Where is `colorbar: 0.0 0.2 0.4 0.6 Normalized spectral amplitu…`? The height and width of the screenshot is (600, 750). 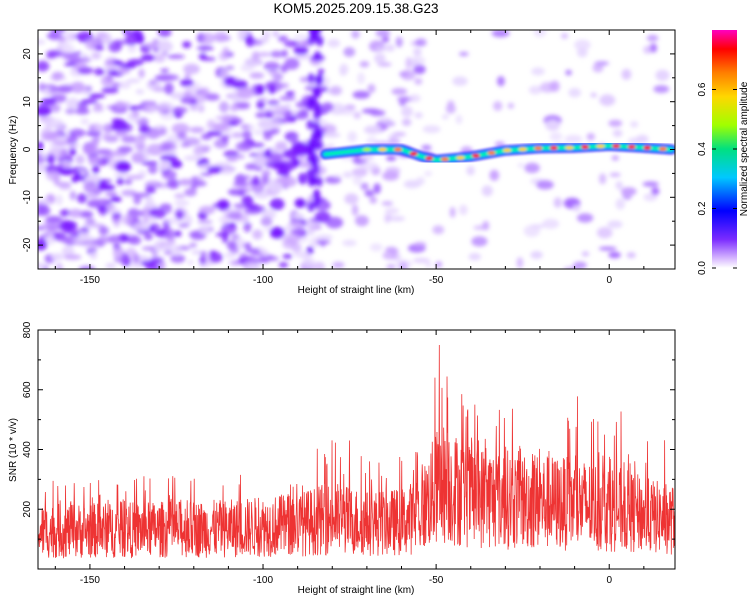
colorbar: 0.0 0.2 0.4 0.6 Normalized spectral amplitu… is located at coordinates (723, 152).